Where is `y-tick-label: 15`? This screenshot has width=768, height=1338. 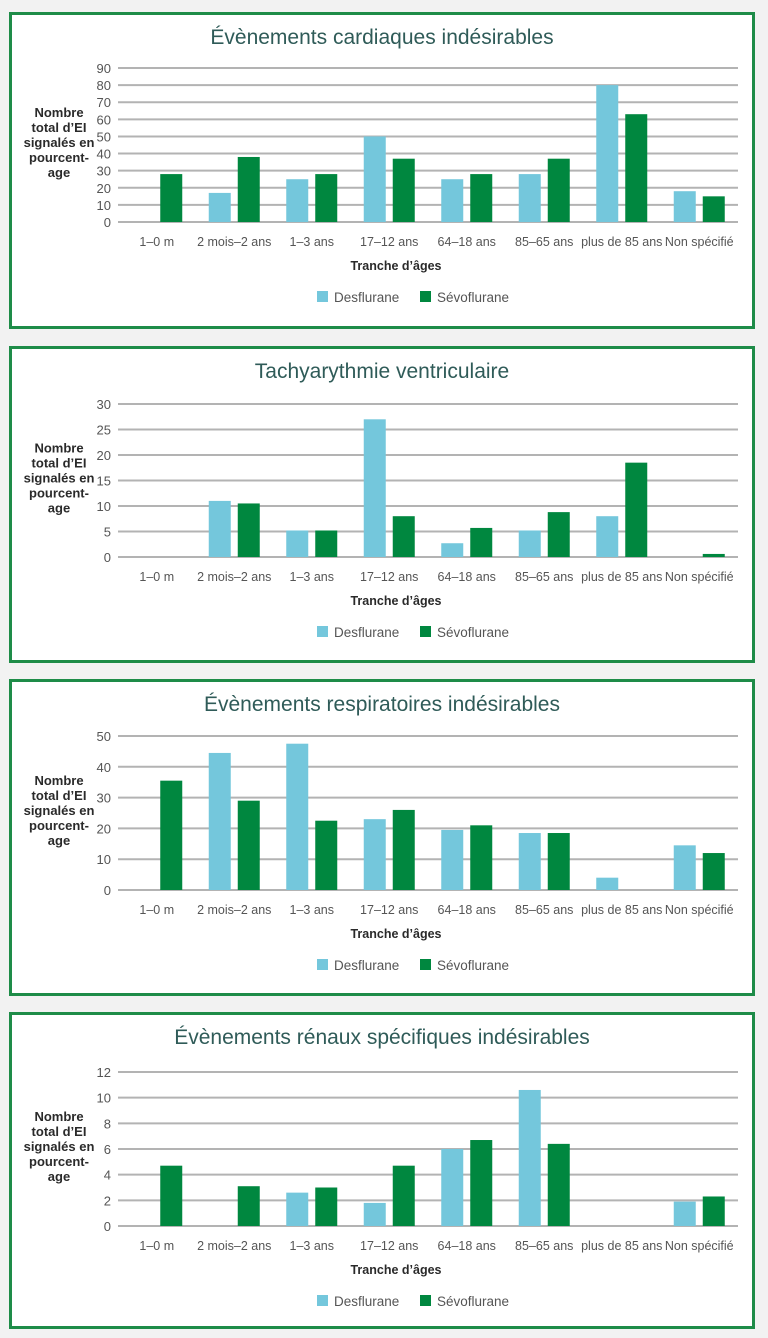 y-tick-label: 15 is located at coordinates (104, 481).